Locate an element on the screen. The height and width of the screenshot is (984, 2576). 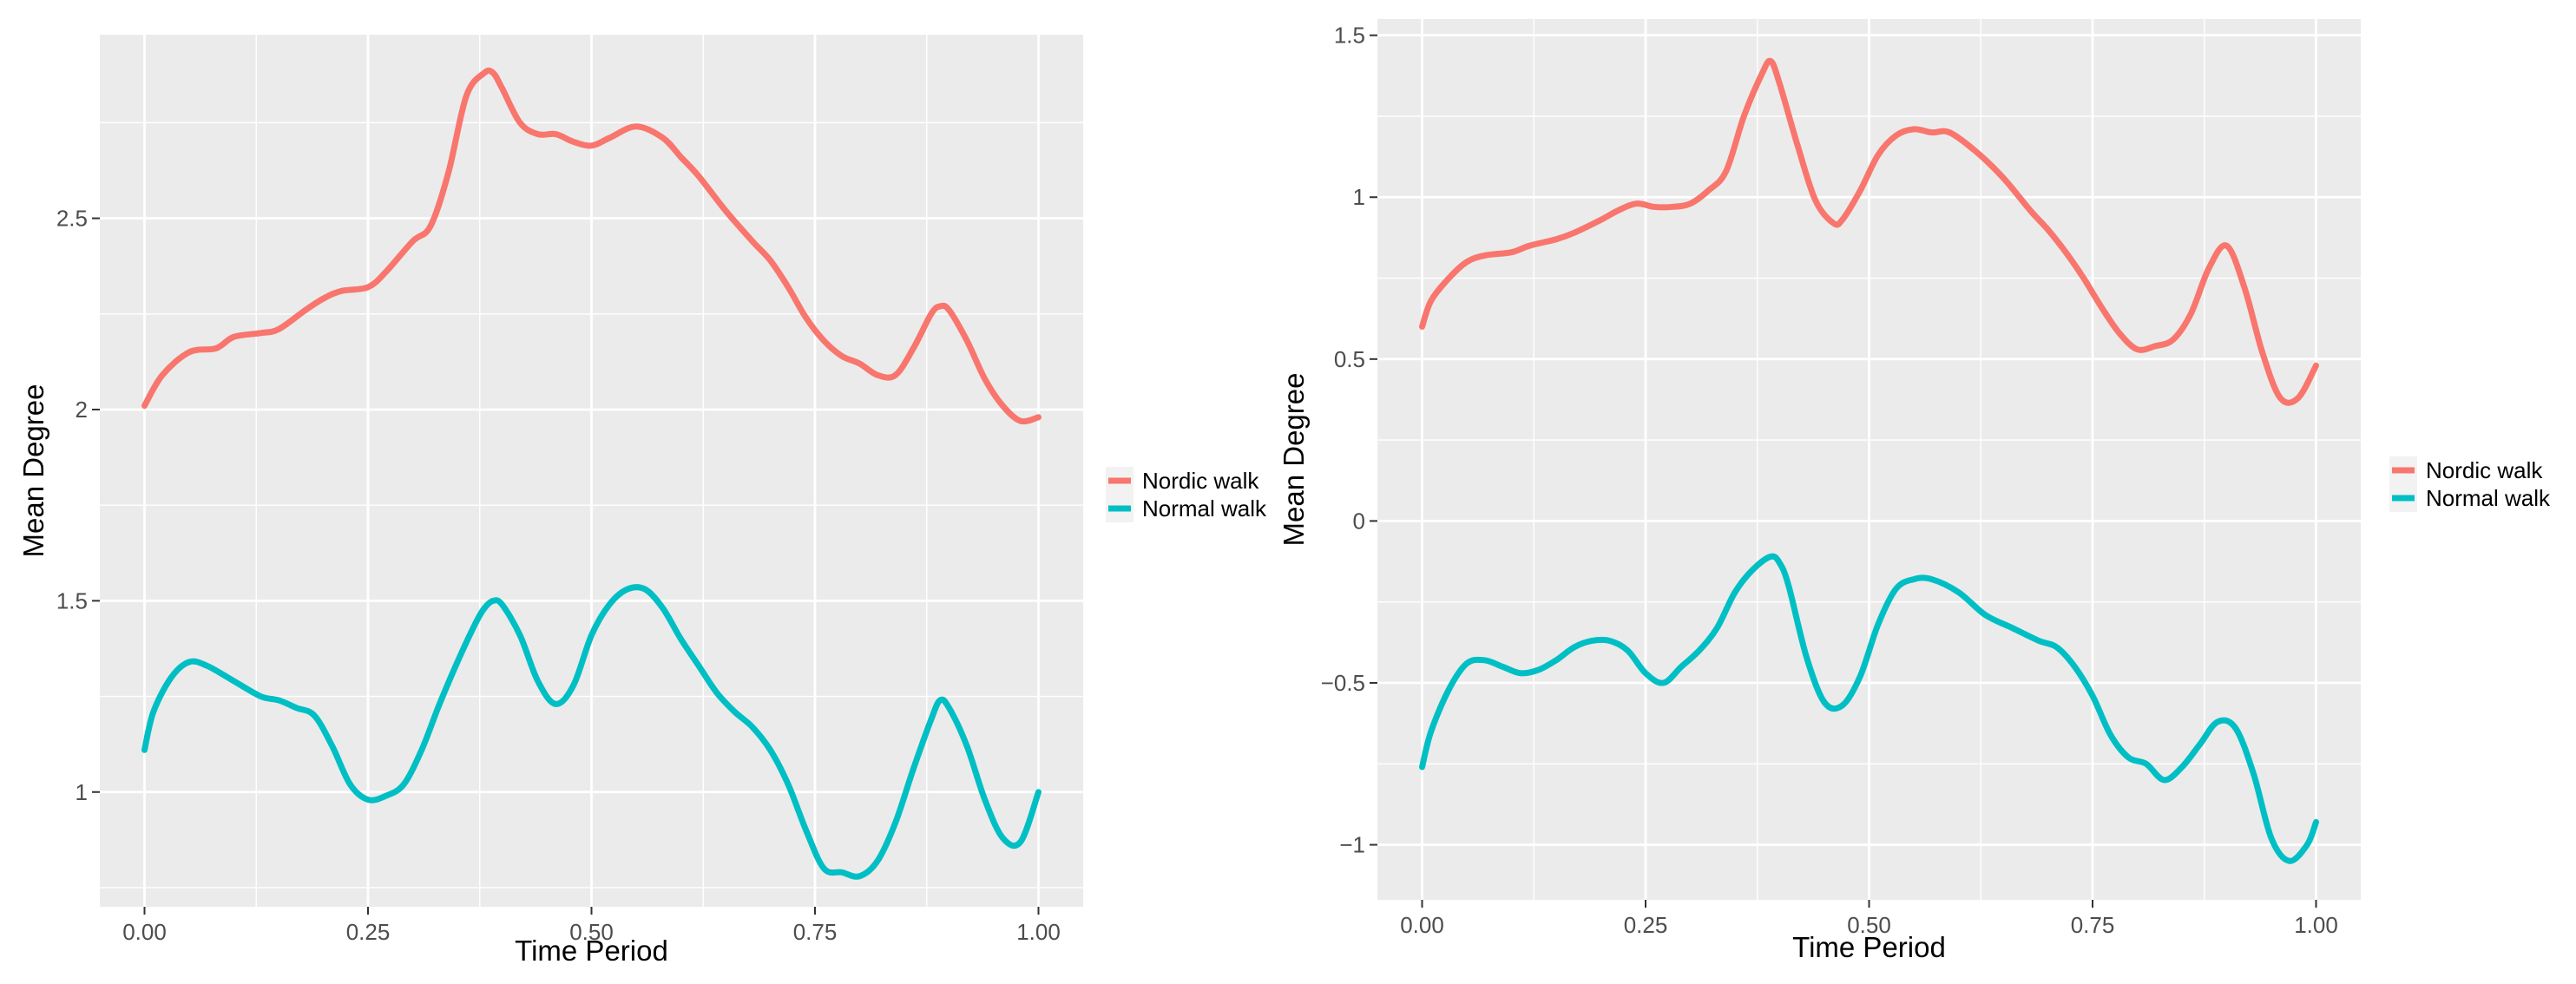
y-tick-label: −0.5 is located at coordinates (1343, 683).